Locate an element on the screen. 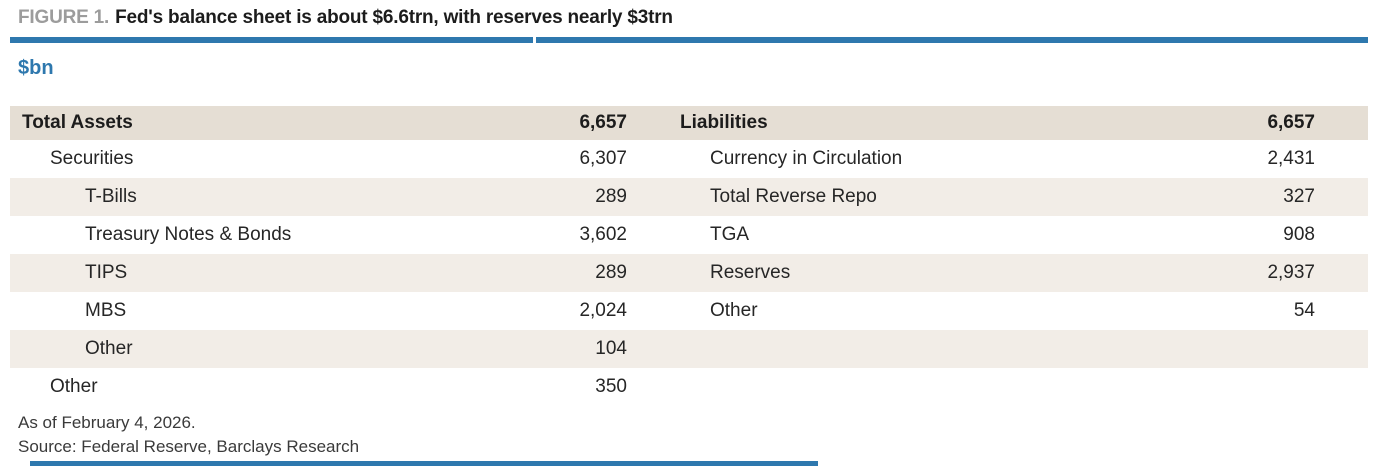 This screenshot has height=470, width=1378. assets-header-cell: Total Assets is located at coordinates (77, 122).